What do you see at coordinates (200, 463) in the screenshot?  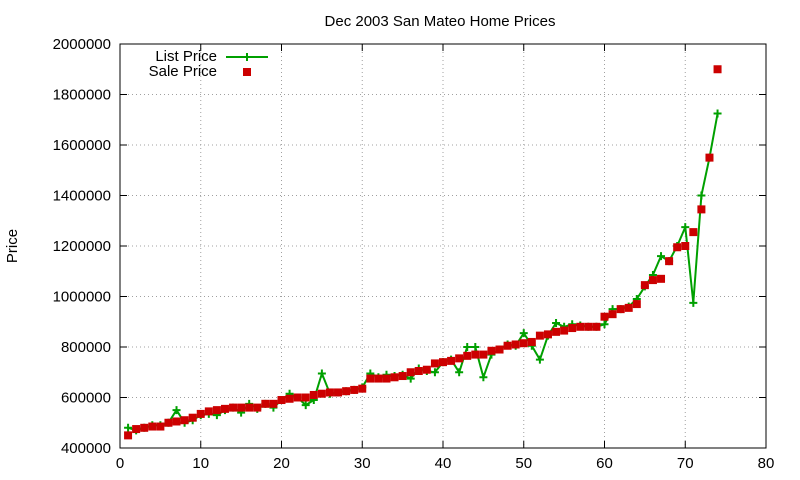 I see `x-tick-label: 10` at bounding box center [200, 463].